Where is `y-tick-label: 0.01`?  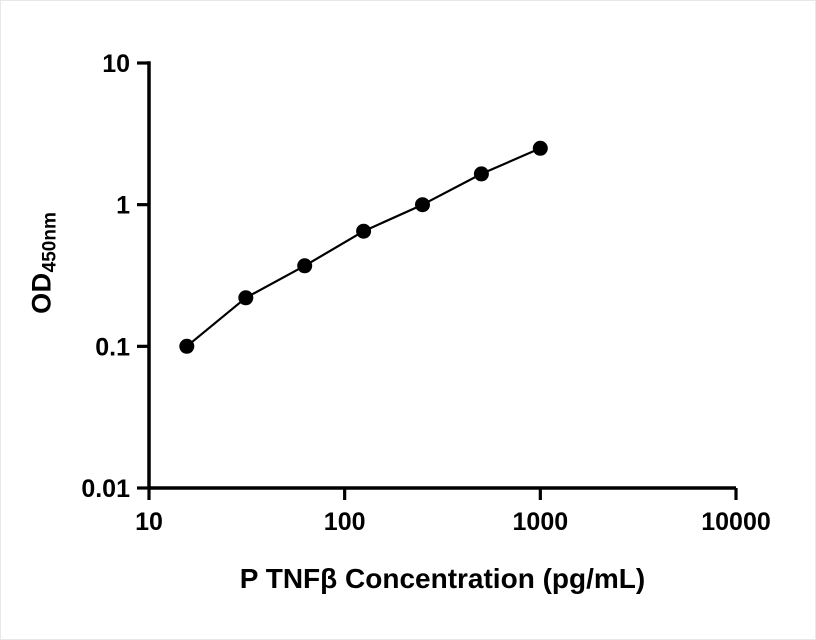 y-tick-label: 0.01 is located at coordinates (105, 489).